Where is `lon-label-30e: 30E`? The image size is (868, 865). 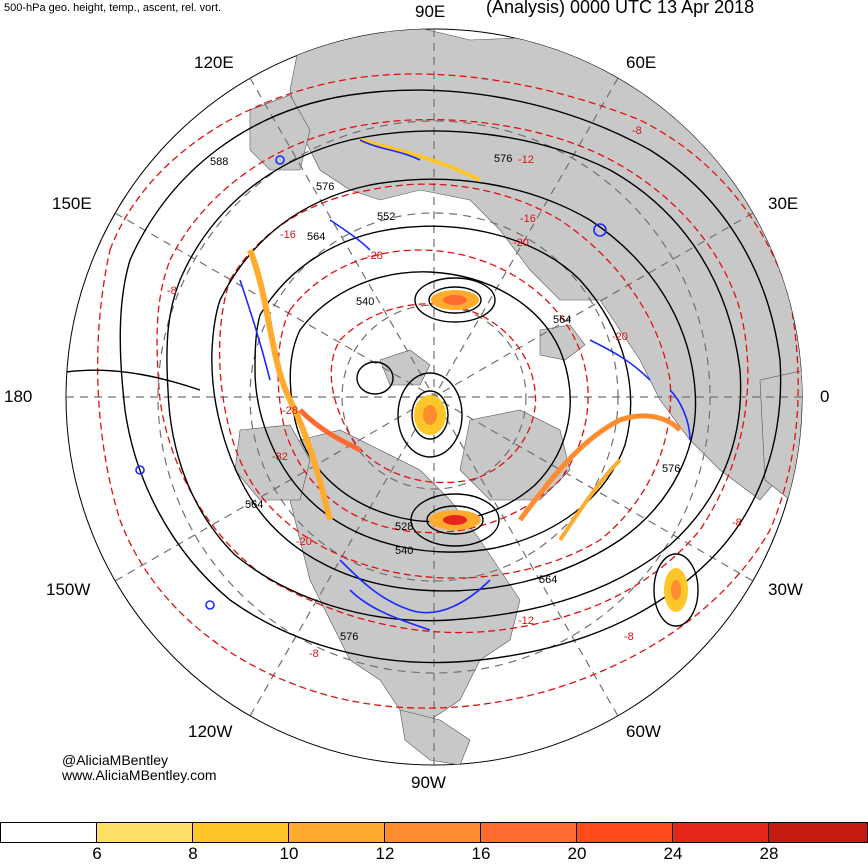 lon-label-30e: 30E is located at coordinates (783, 203).